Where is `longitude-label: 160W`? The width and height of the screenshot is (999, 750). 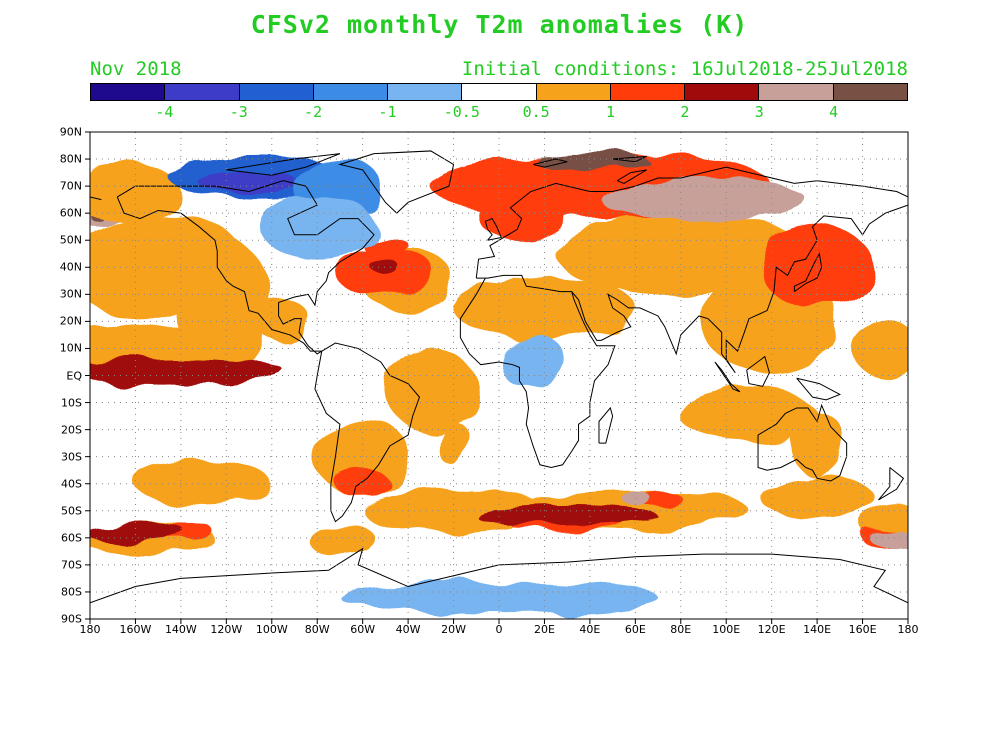
longitude-label: 160W is located at coordinates (135, 629).